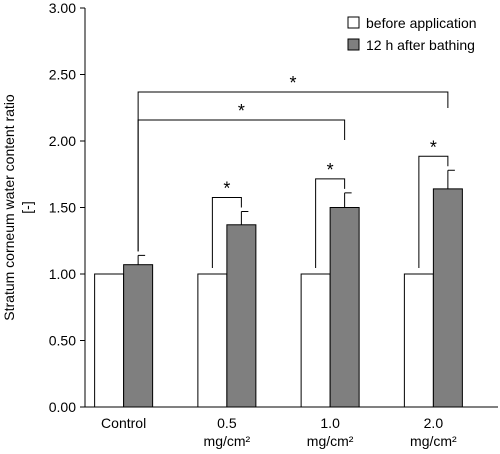 This screenshot has height=454, width=500. Describe the element at coordinates (27, 207) in the screenshot. I see `y-axis-unit: [-]` at that location.